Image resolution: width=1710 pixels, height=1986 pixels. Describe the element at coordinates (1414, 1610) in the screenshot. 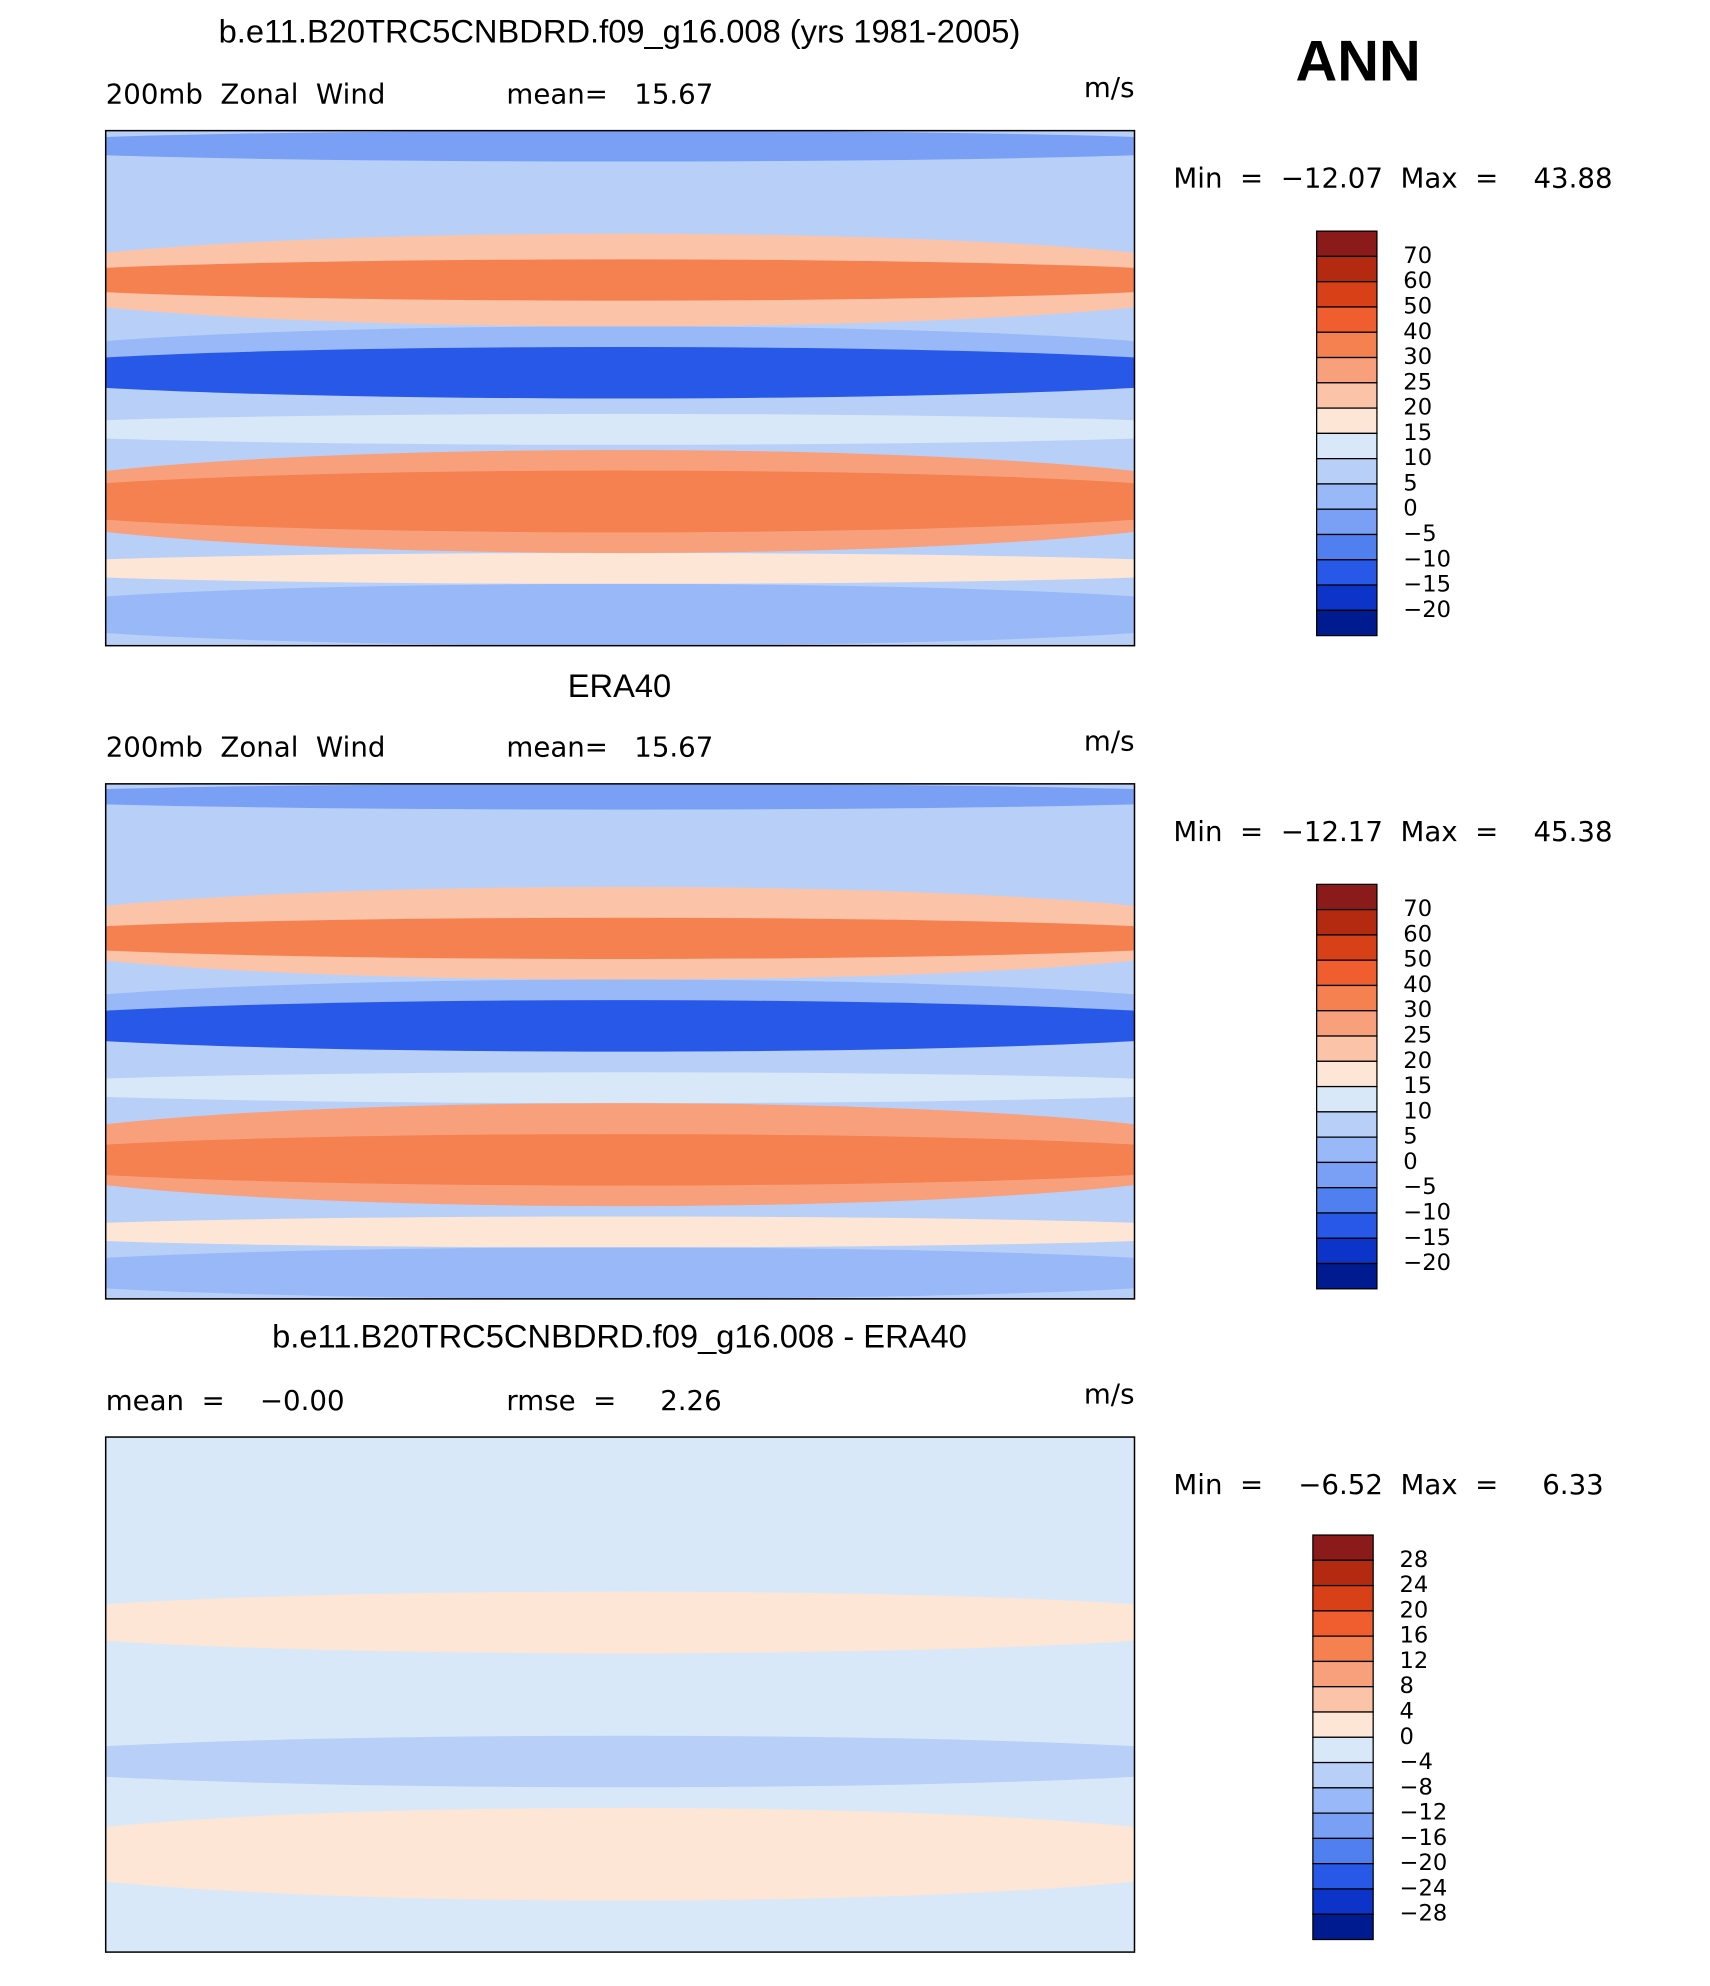

I see `colorbar-label: 20` at that location.